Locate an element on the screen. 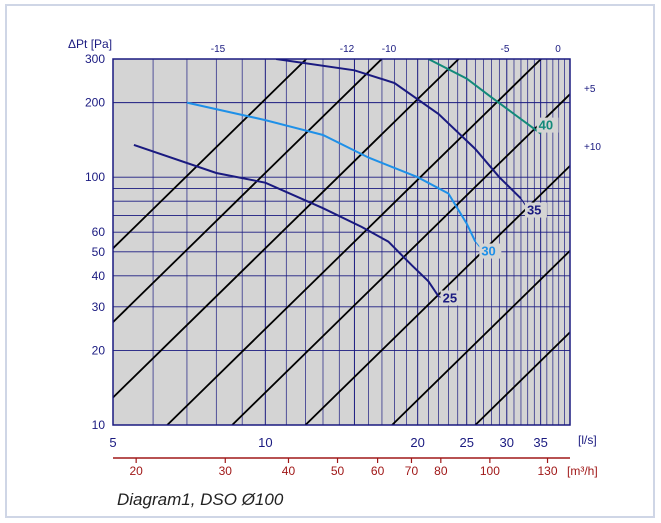  damper-label-top: -5 is located at coordinates (505, 49).